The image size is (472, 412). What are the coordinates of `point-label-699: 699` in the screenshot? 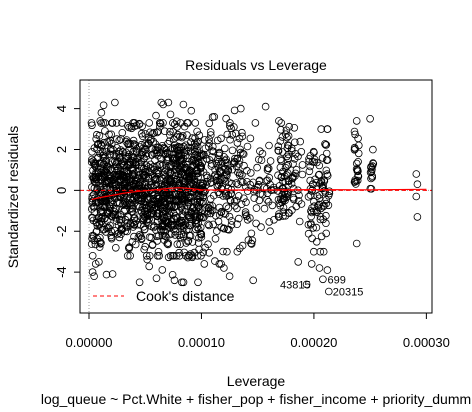 It's located at (336, 280).